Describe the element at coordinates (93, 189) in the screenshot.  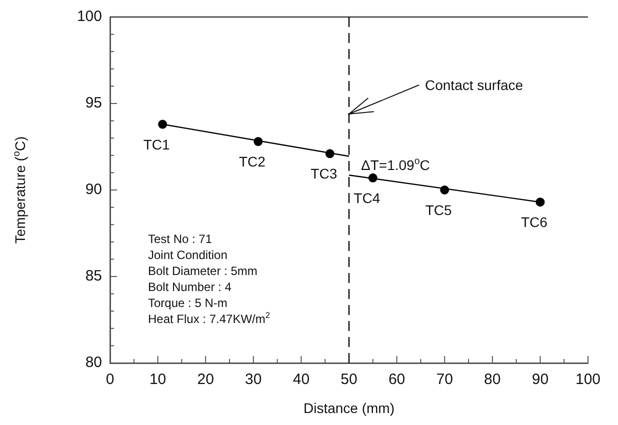
I see `y-tick-label: 90` at that location.